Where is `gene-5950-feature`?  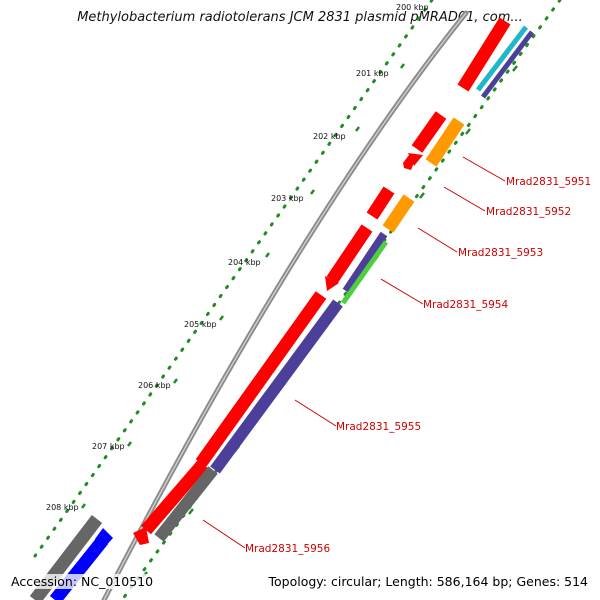
gene-5950-feature is located at coordinates (484, 54).